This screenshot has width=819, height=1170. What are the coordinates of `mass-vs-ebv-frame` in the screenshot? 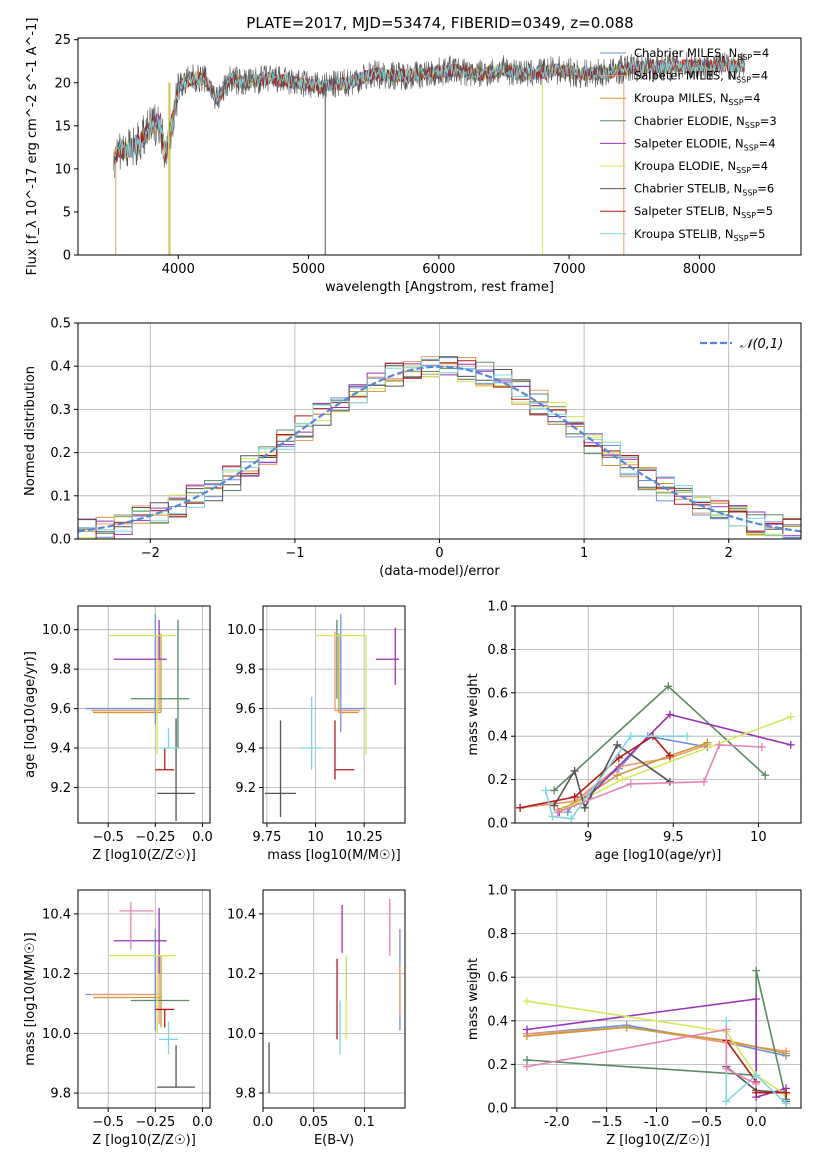 It's located at (334, 999).